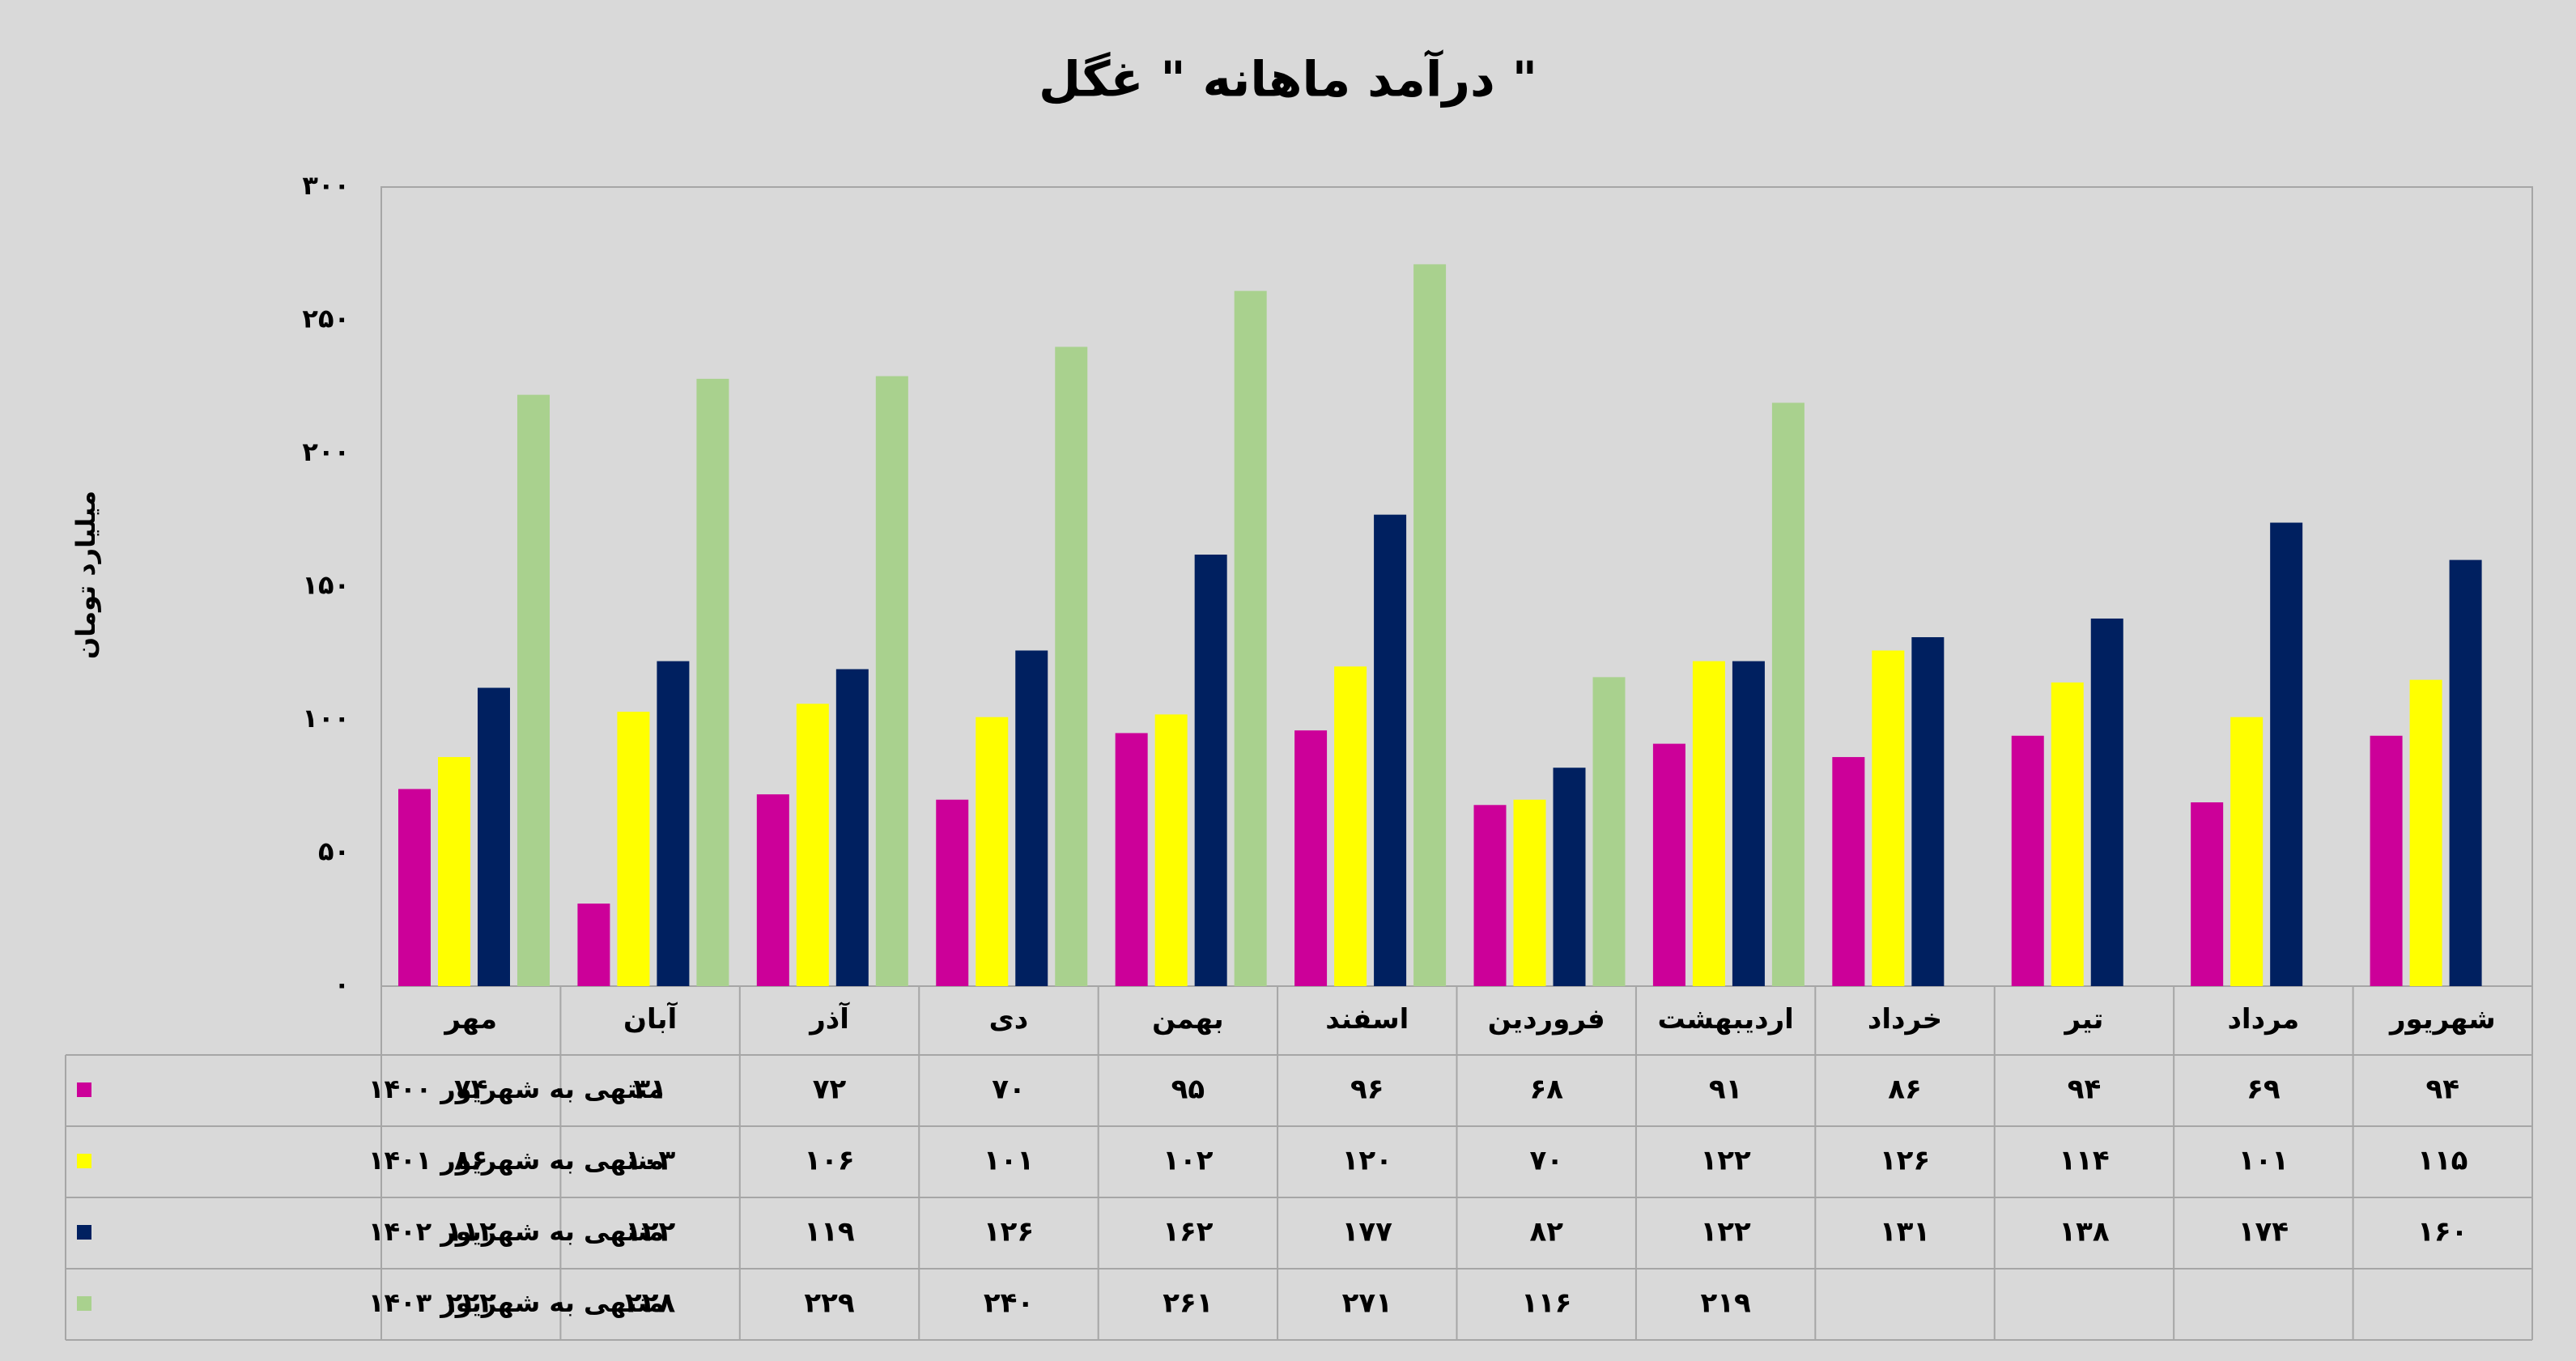  Describe the element at coordinates (326, 719) in the screenshot. I see `y-tick-label: ۱۰۰` at that location.